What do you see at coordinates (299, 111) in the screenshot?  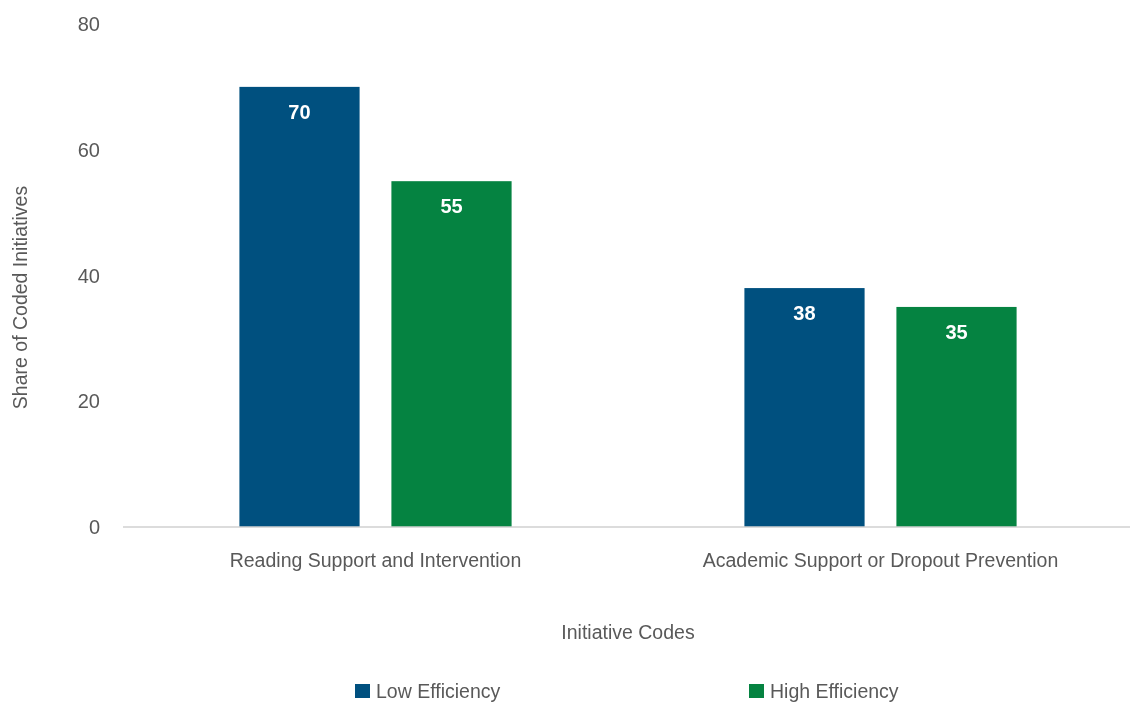 I see `data-label: 70` at bounding box center [299, 111].